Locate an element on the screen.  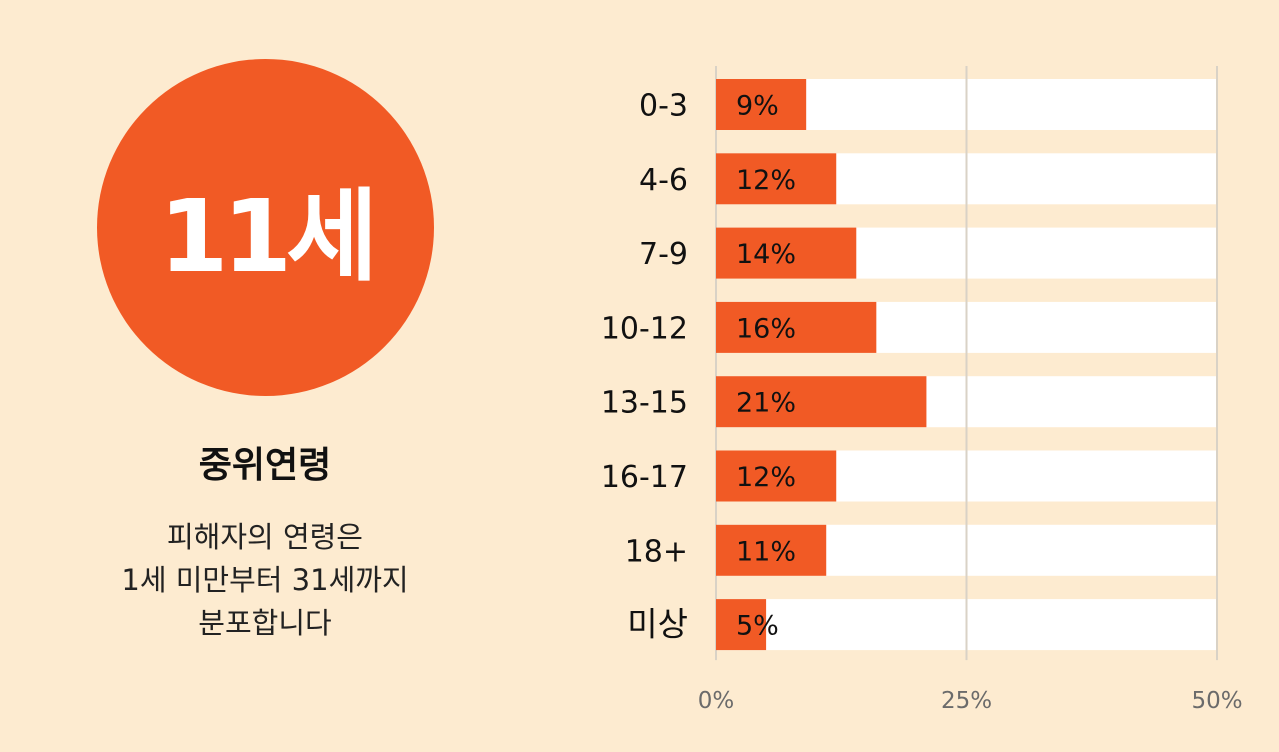
category-label: 18+ is located at coordinates (656, 551).